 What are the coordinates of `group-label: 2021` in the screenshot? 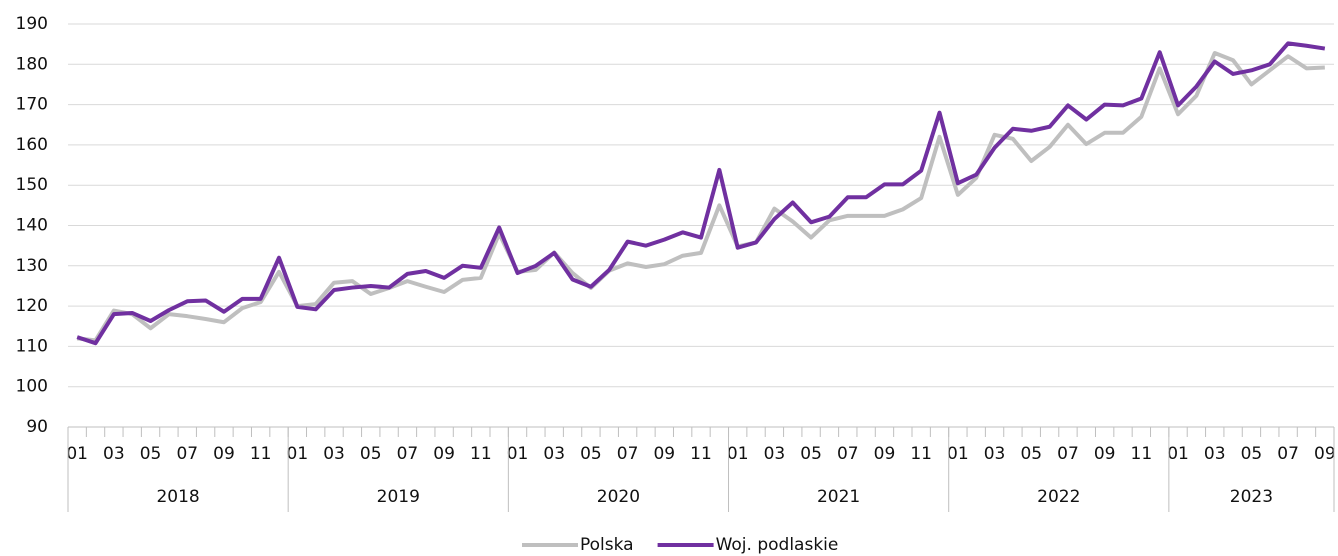 It's located at (838, 497).